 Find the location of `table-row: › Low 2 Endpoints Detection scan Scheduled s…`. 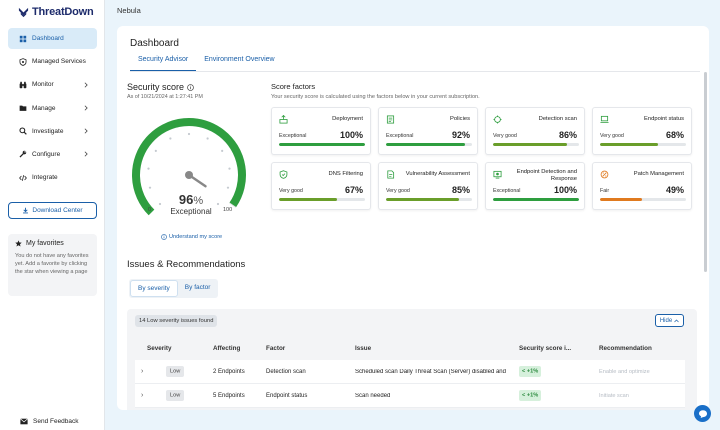

table-row: › Low 2 Endpoints Detection scan Scheduled s… is located at coordinates (410, 372).